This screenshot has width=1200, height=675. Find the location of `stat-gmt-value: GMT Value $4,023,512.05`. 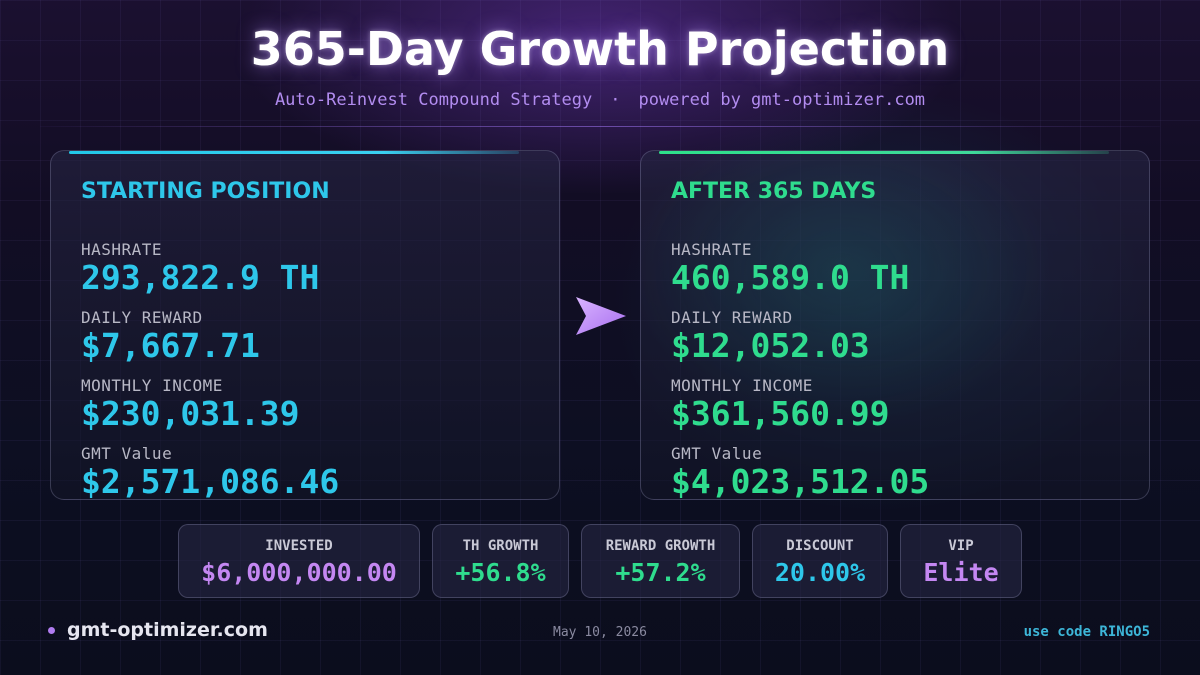

stat-gmt-value: GMT Value $4,023,512.05 is located at coordinates (800, 472).